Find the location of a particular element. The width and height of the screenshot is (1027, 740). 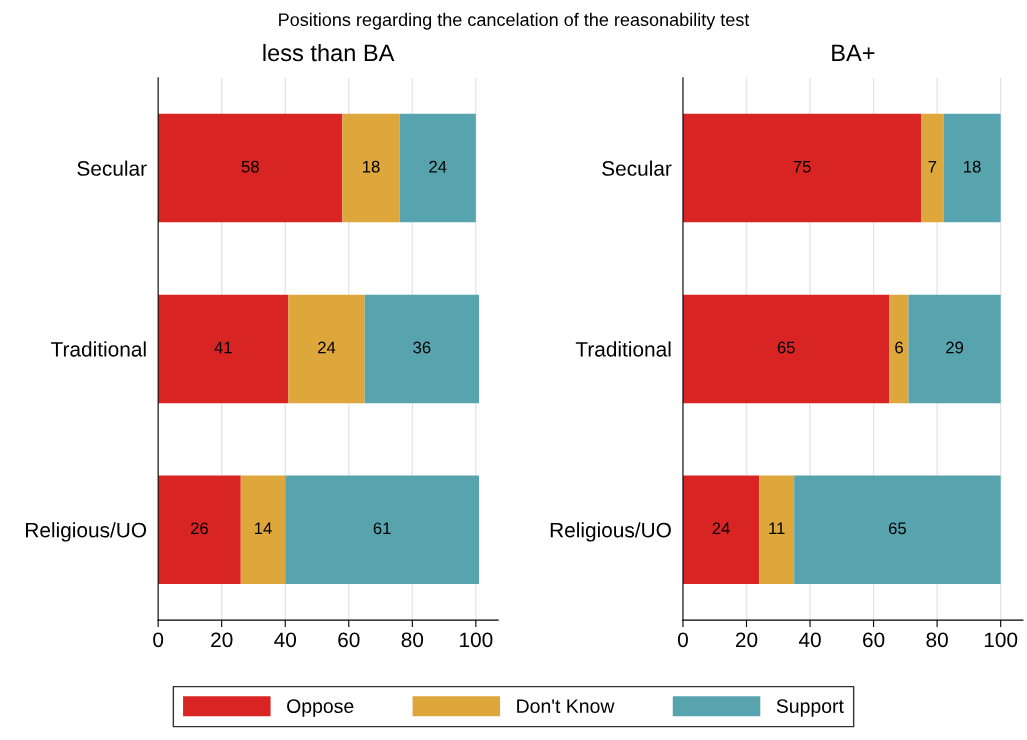

legend-label: Support is located at coordinates (810, 708).